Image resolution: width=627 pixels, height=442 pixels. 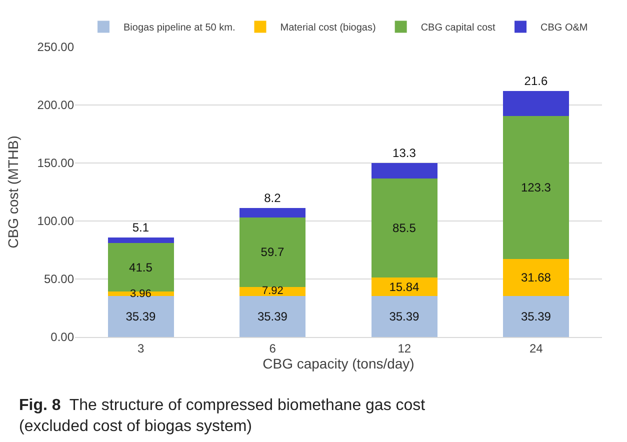 What do you see at coordinates (62, 337) in the screenshot?
I see `y-tick-label: 0.00` at bounding box center [62, 337].